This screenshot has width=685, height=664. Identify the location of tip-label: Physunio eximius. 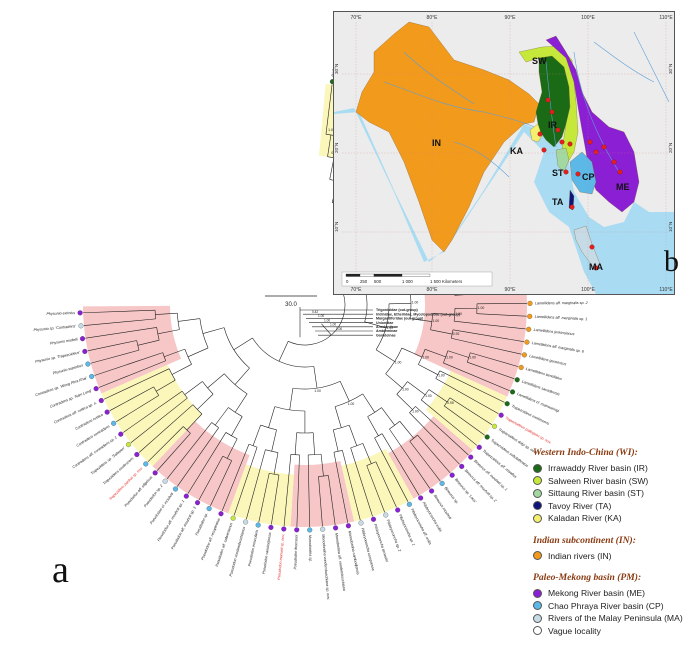
(60, 313).